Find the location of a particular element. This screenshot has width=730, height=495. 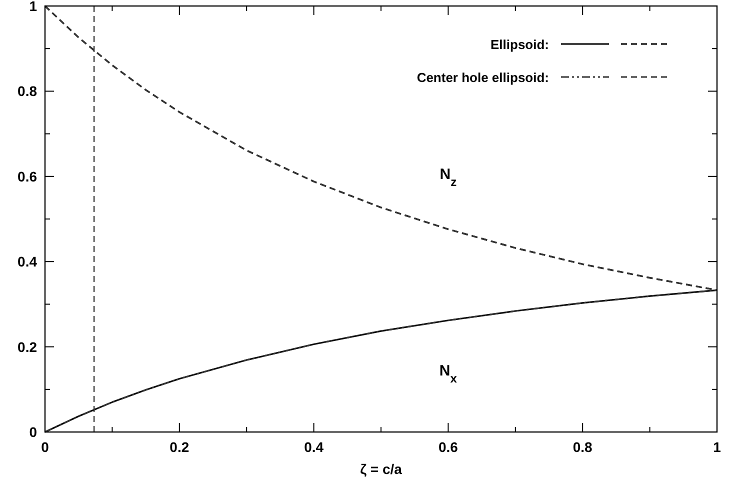

y-tick-label: 0.4 is located at coordinates (28, 262).